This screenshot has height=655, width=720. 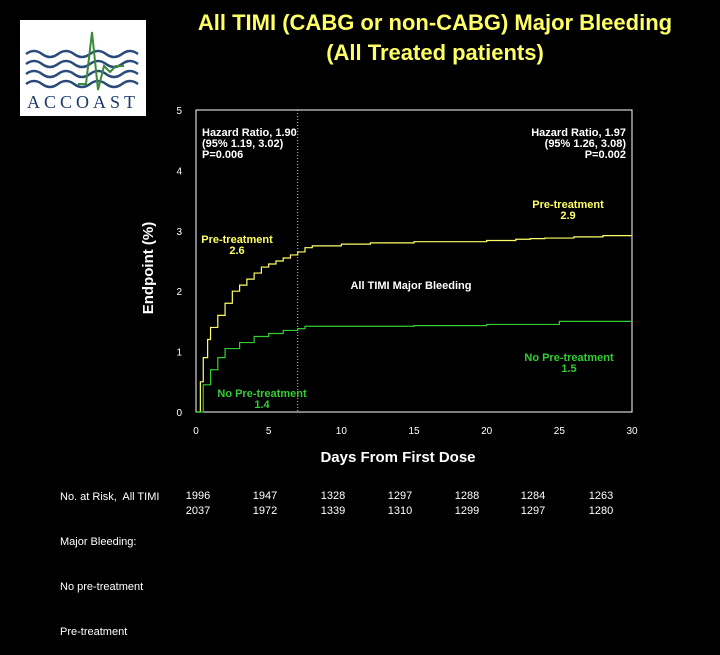 What do you see at coordinates (487, 431) in the screenshot?
I see `x-tick-label: 20` at bounding box center [487, 431].